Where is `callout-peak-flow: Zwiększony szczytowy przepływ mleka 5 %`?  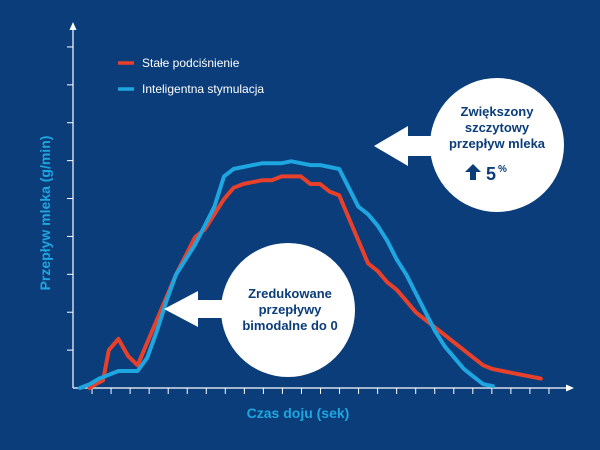
callout-peak-flow: Zwiększony szczytowy przepływ mleka 5 % is located at coordinates (469, 145).